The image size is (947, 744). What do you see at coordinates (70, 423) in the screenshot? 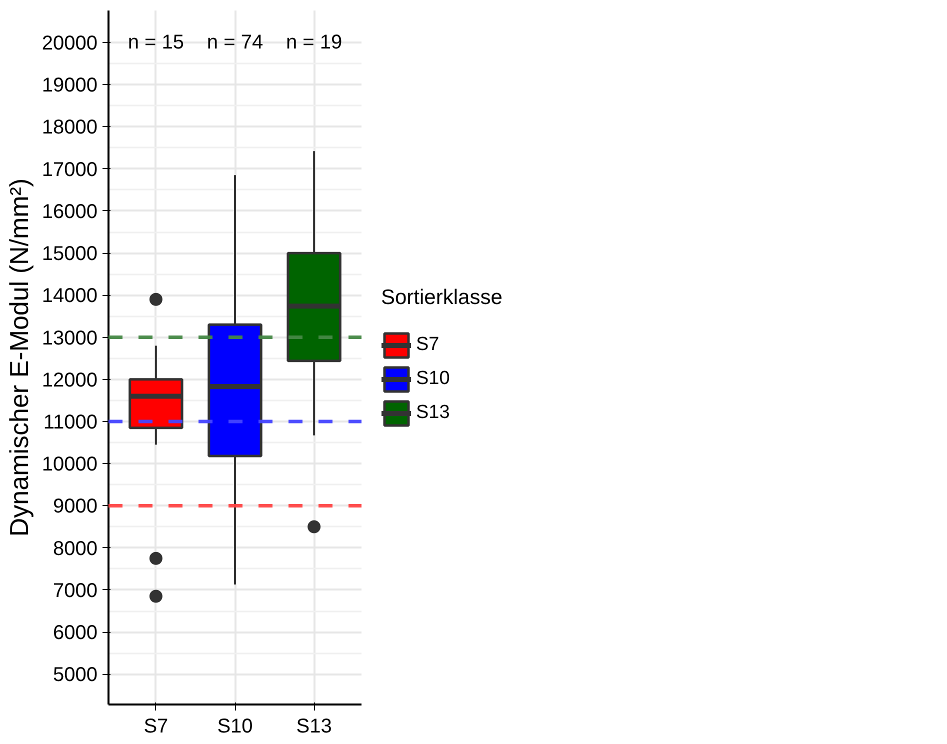
I see `y-tick-label: 11000` at bounding box center [70, 423].